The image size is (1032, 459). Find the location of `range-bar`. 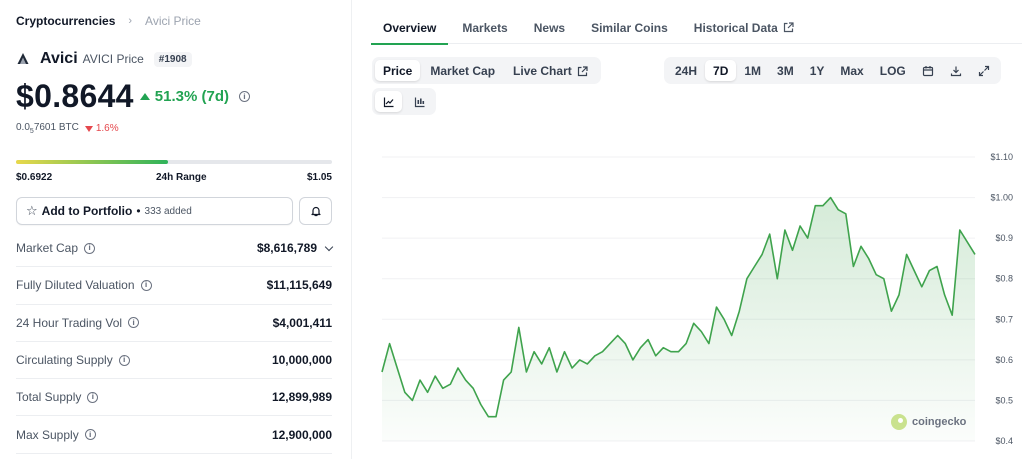

range-bar is located at coordinates (174, 162).